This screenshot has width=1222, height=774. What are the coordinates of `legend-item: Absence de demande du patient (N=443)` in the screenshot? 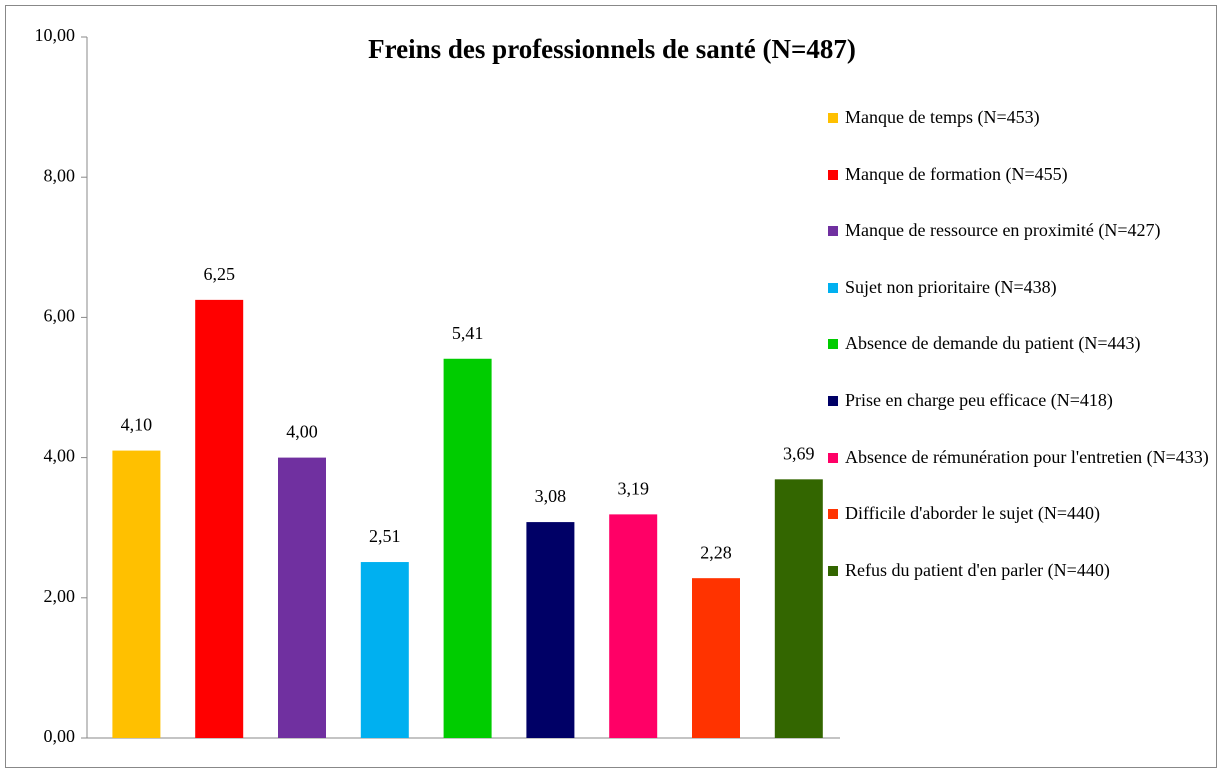 It's located at (1023, 343).